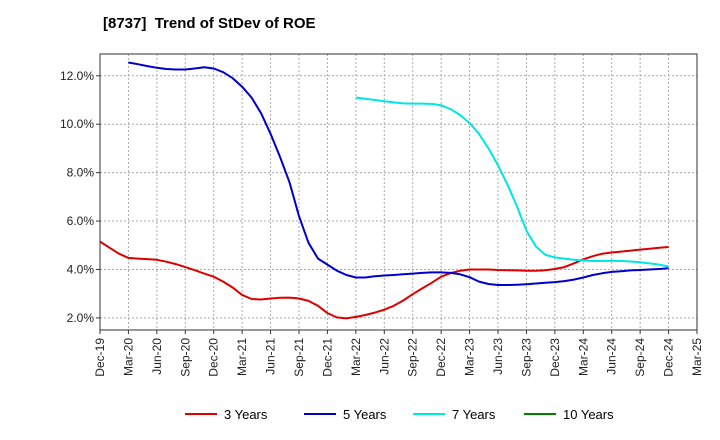  I want to click on x-tick-label: Mar-24, so click(583, 357).